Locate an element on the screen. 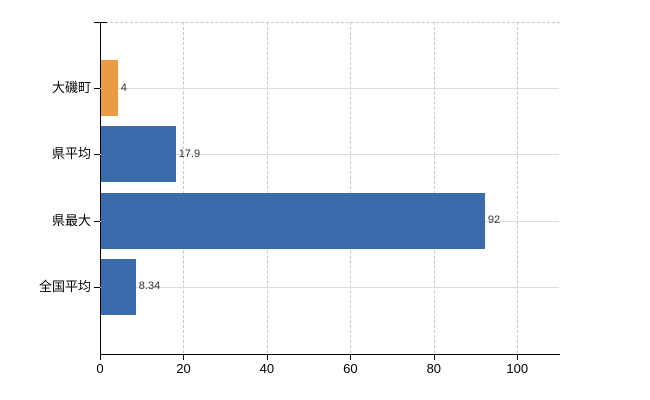  bar-value-label: 17.9 is located at coordinates (189, 153).